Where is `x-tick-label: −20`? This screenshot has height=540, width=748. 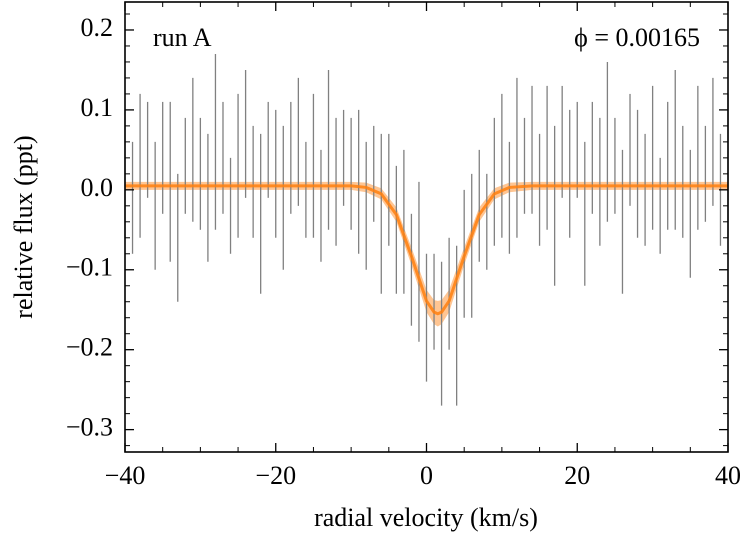
x-tick-label: −20 is located at coordinates (275, 475).